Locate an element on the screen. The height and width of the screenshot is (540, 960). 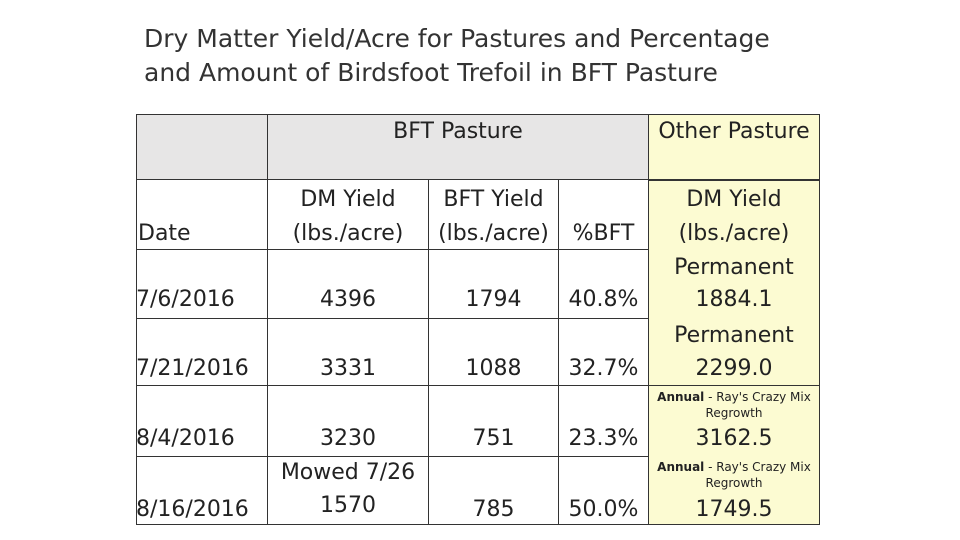
row-4-other-label: Annual - Ray's Crazy Mix Regrowth is located at coordinates (734, 475).